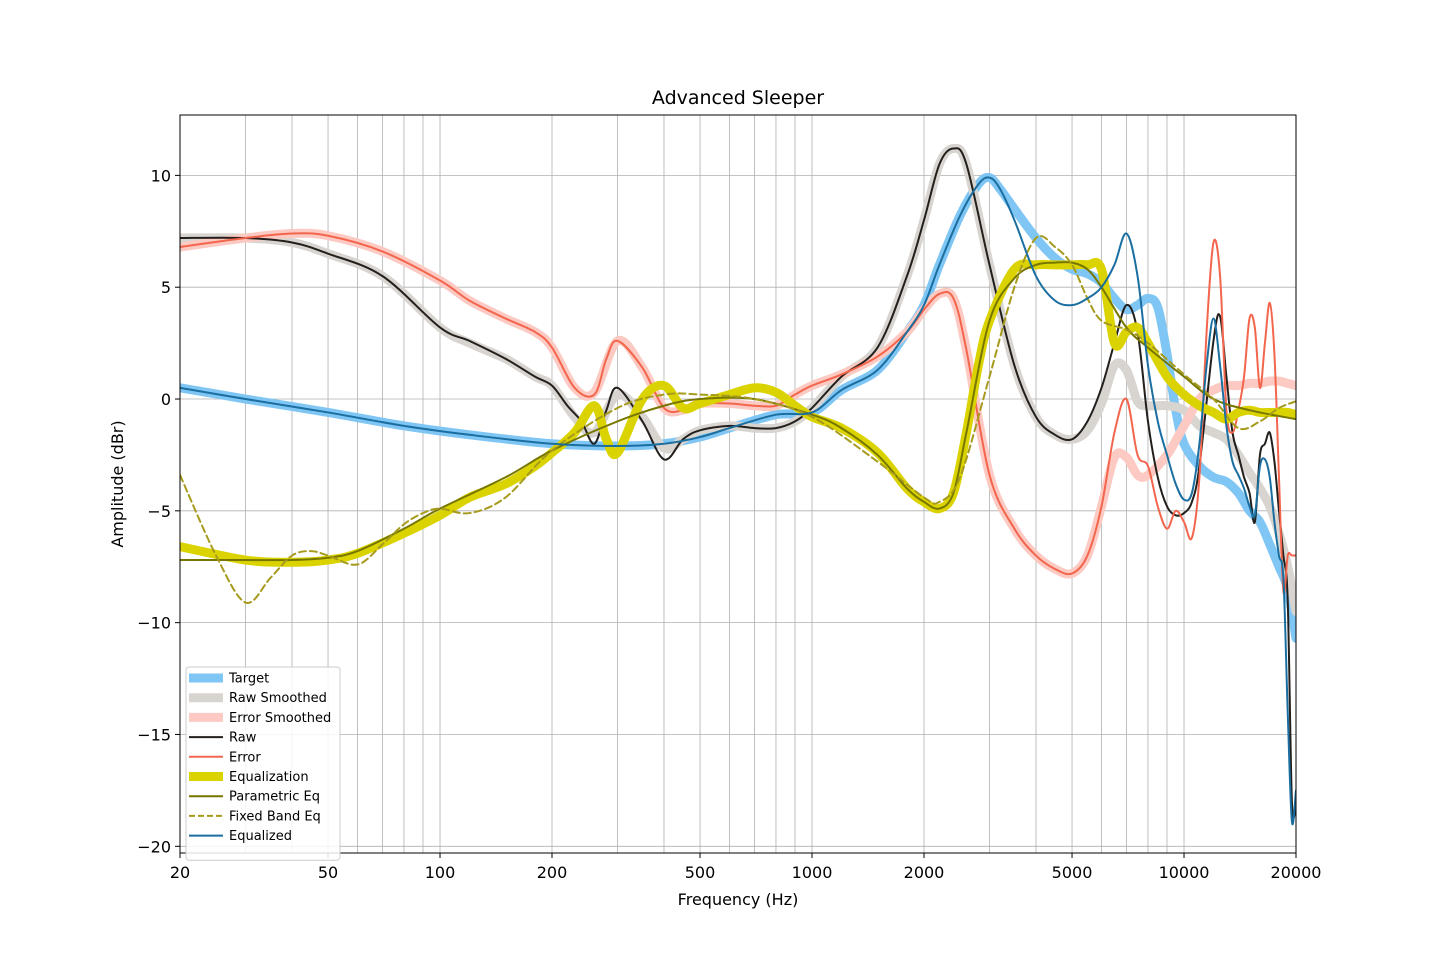  Describe the element at coordinates (924, 872) in the screenshot. I see `x-tick-label: 2000` at that location.